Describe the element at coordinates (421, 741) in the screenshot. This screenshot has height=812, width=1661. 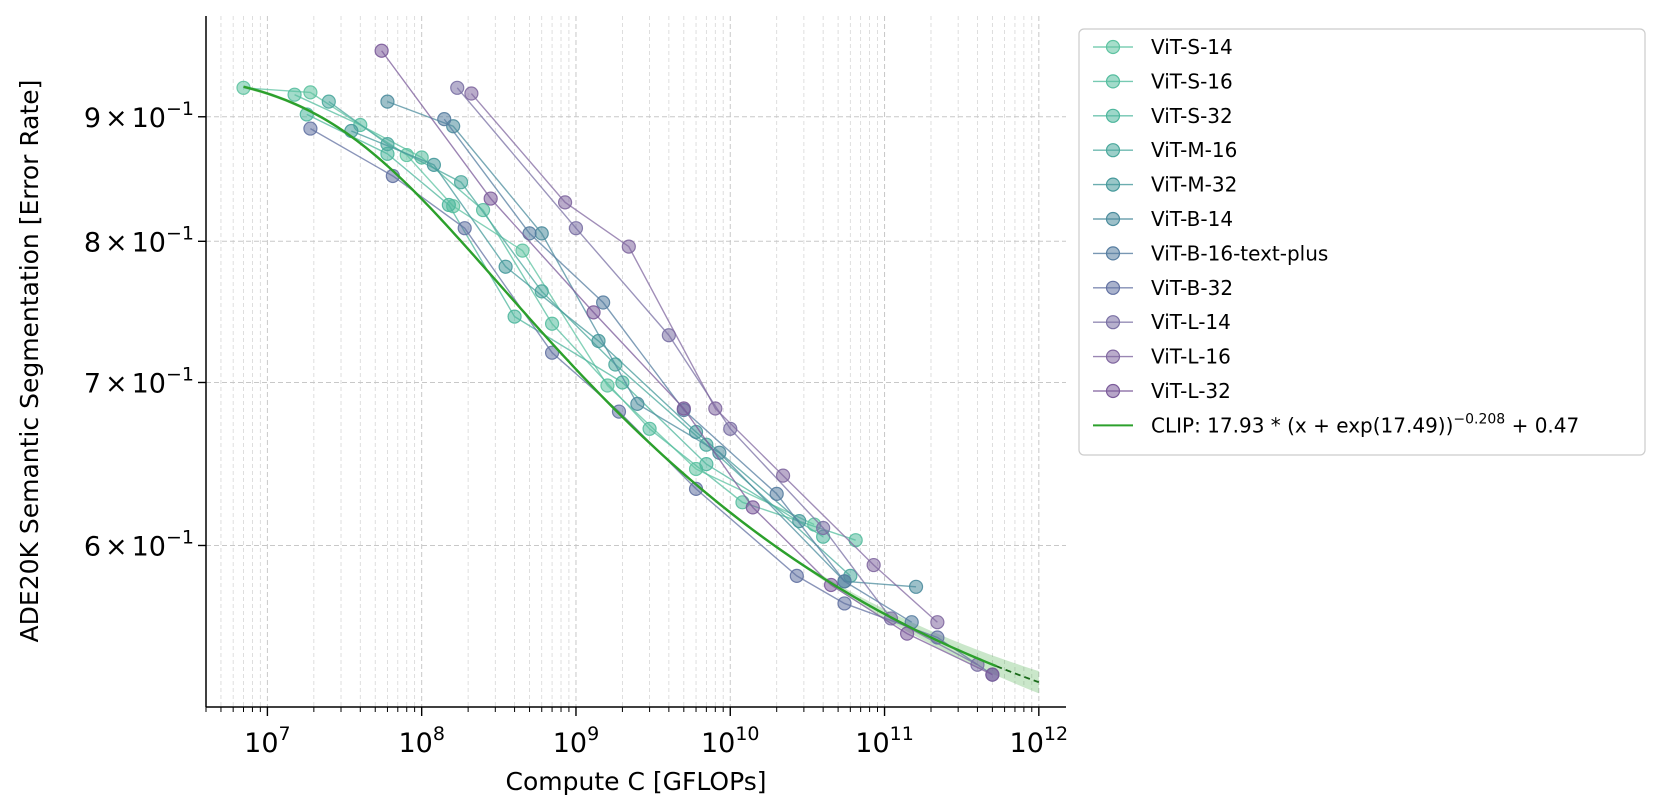
I see `x-tick-label: 10⁸` at that location.